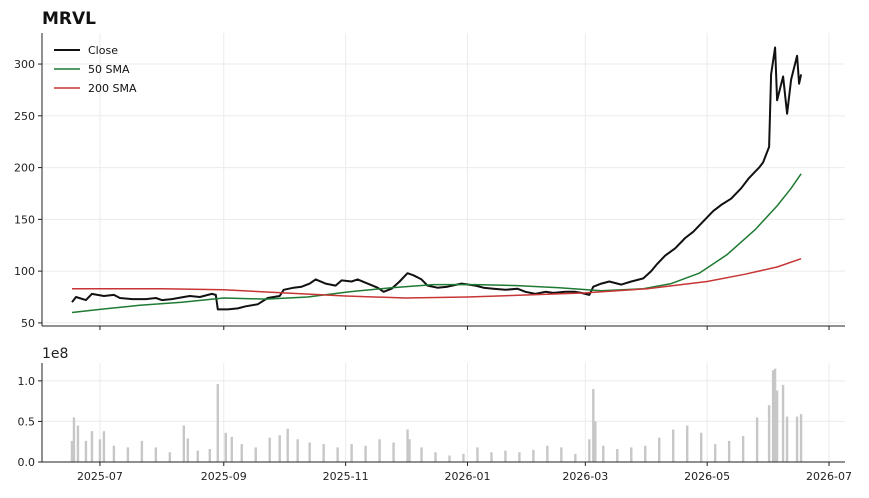 The image size is (869, 498). Describe the element at coordinates (585, 476) in the screenshot. I see `xtick-label: 2026-03` at that location.